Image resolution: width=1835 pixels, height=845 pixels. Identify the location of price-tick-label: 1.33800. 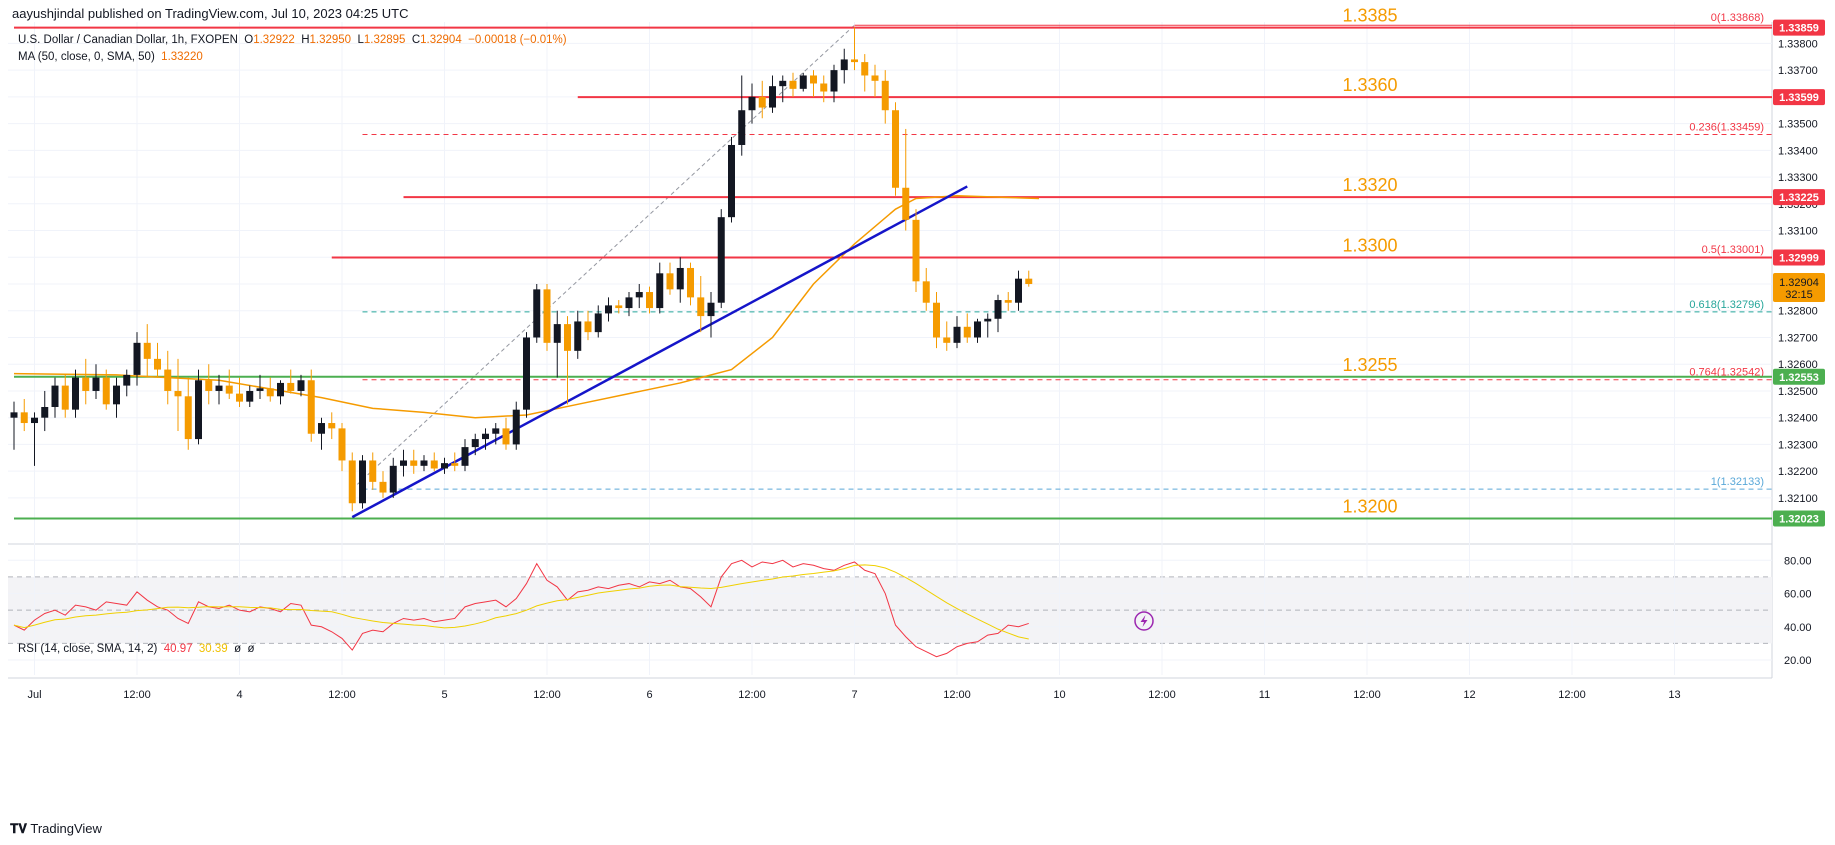
(1798, 44).